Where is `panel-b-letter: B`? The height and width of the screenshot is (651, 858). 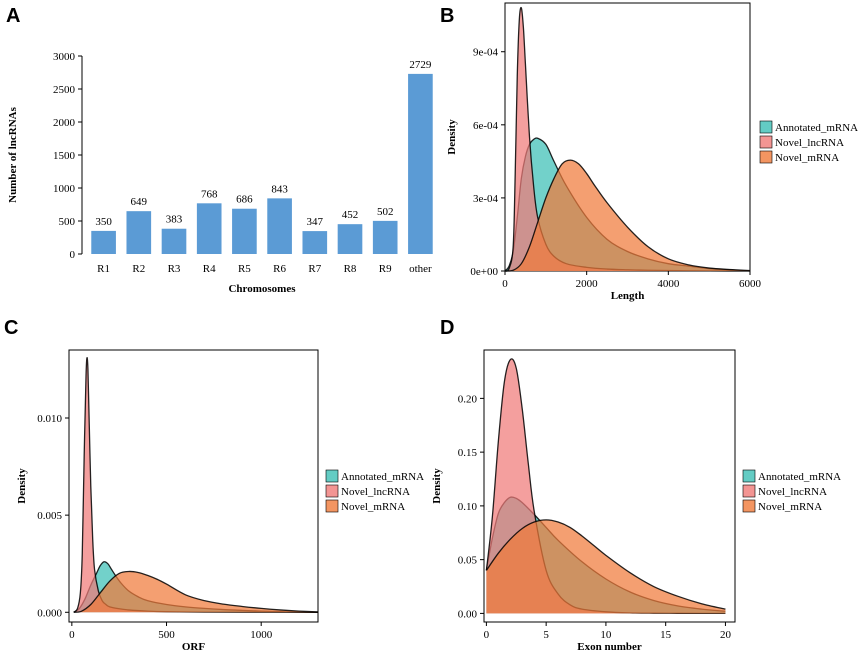
panel-b-letter: B is located at coordinates (447, 16).